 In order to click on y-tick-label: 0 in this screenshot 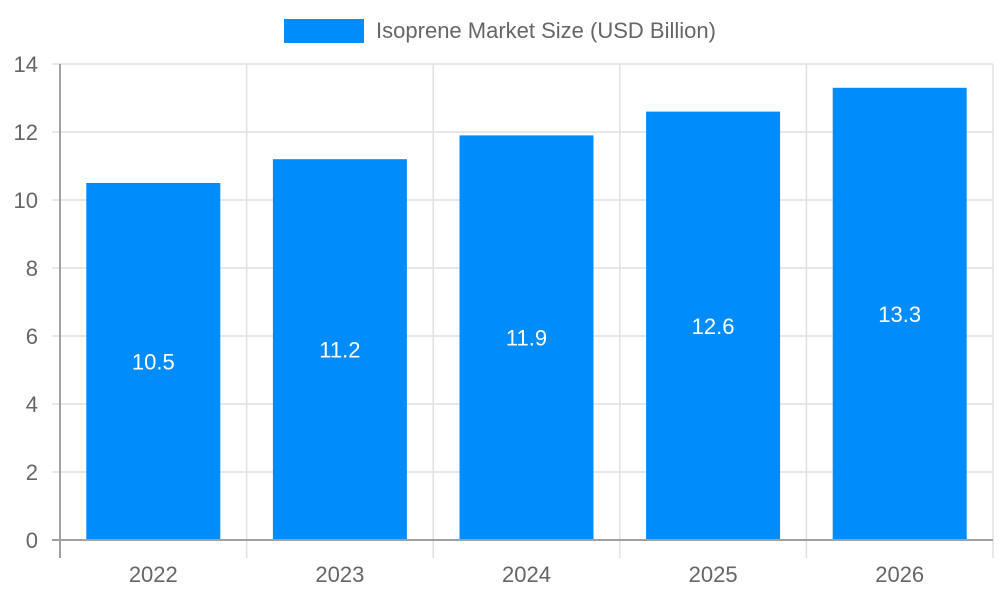, I will do `click(32, 540)`.